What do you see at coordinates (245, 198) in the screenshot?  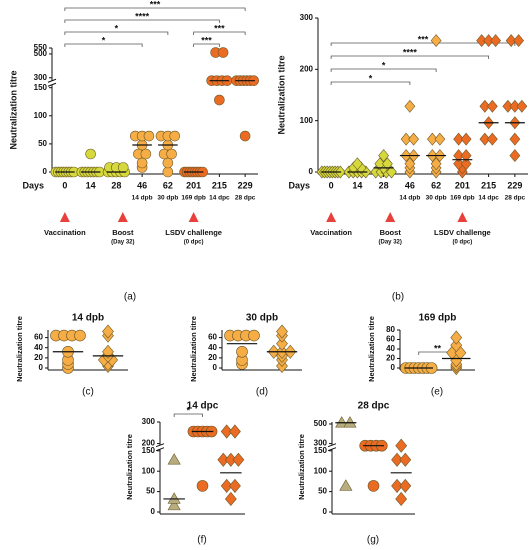 I see `x-sublabel: 28 dpc` at bounding box center [245, 198].